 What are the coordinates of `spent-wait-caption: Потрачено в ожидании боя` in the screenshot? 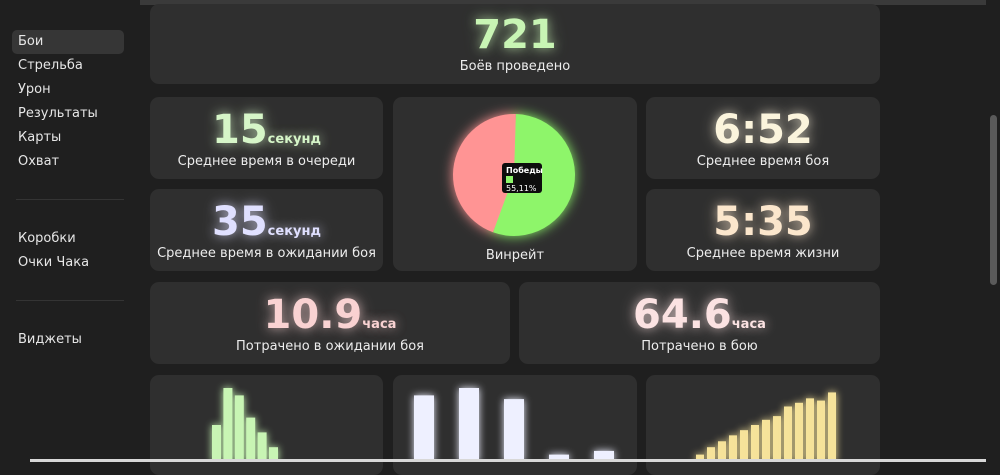 It's located at (330, 346).